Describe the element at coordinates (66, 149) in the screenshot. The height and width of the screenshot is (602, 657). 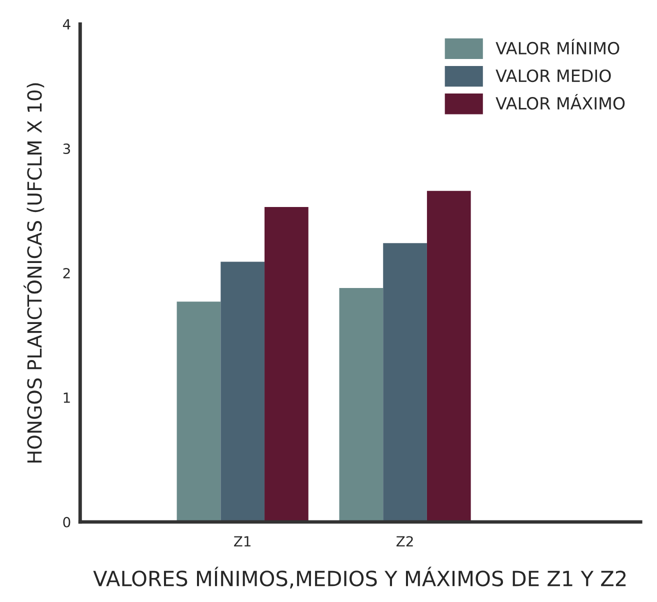
I see `y-tick-label: 3` at that location.